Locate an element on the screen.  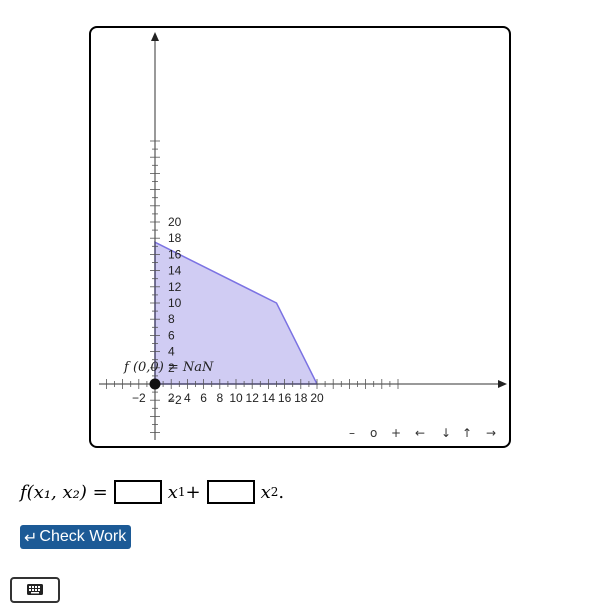
point-label: f (0,0) = NaN is located at coordinates (168, 367).